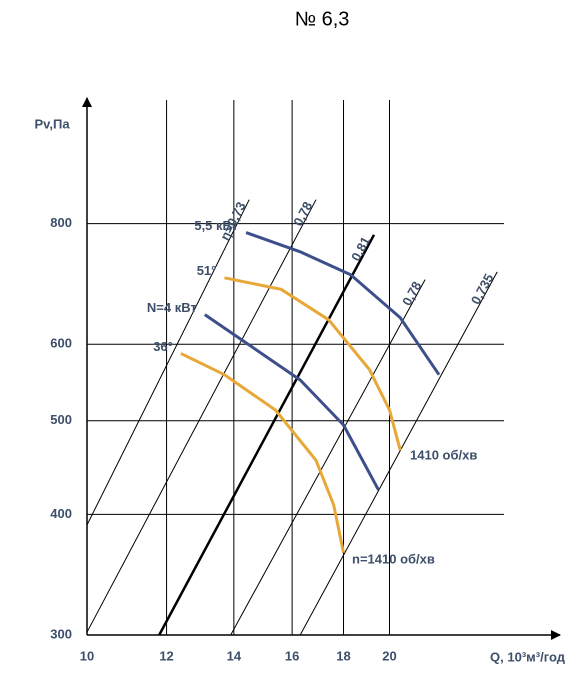 The width and height of the screenshot is (584, 685). Describe the element at coordinates (482, 289) in the screenshot. I see `series-label: 0,735` at that location.